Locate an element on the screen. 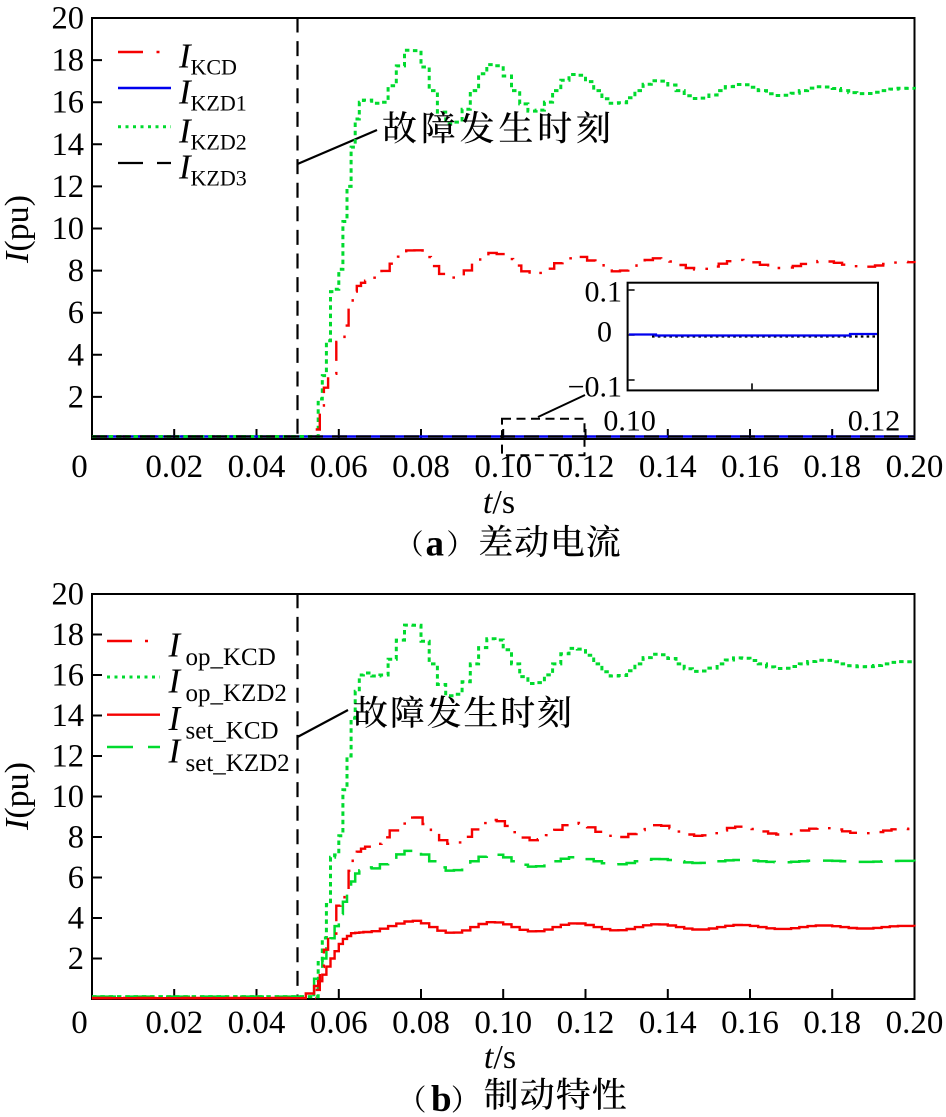 The image size is (946, 1117). svg-text: KCD is located at coordinates (214, 67).